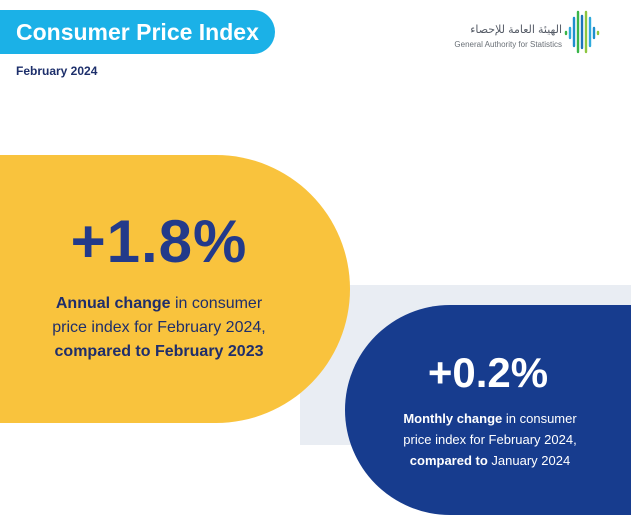 Image resolution: width=631 pixels, height=515 pixels. What do you see at coordinates (137, 32) in the screenshot?
I see `page-title: Consumer Price Index` at bounding box center [137, 32].